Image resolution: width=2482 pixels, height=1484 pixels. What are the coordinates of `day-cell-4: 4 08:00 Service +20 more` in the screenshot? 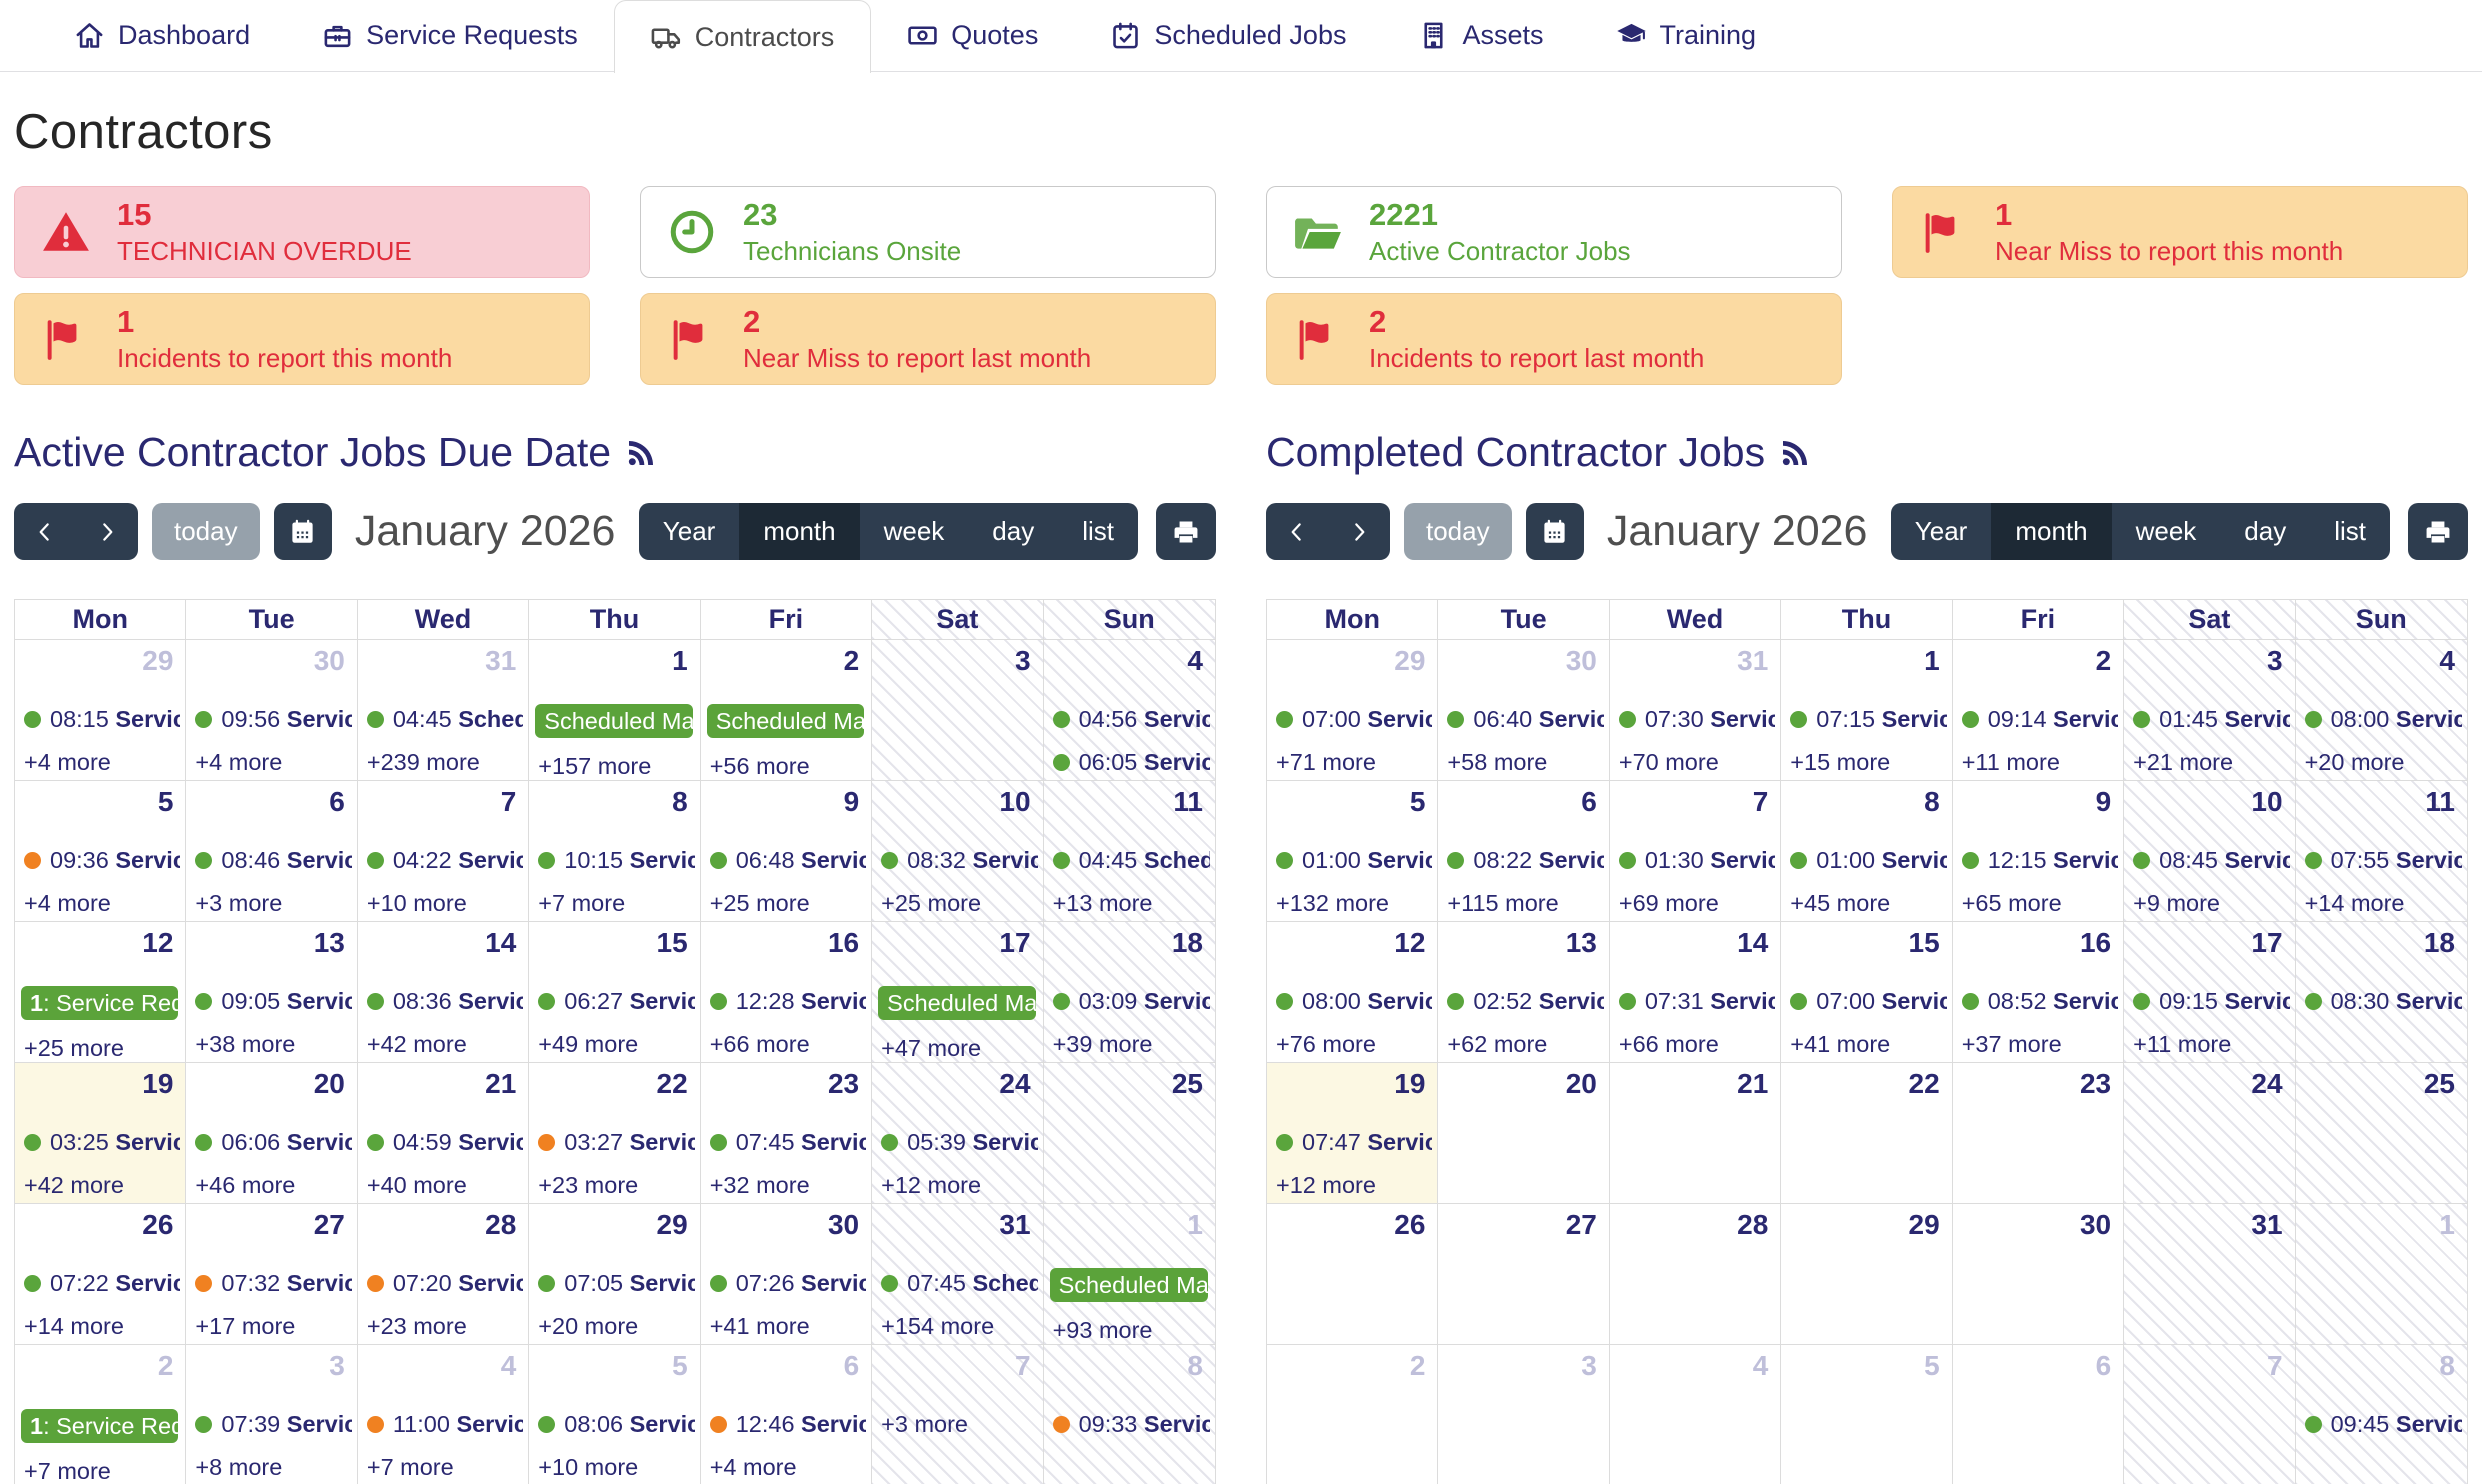 It's located at (2381, 710).